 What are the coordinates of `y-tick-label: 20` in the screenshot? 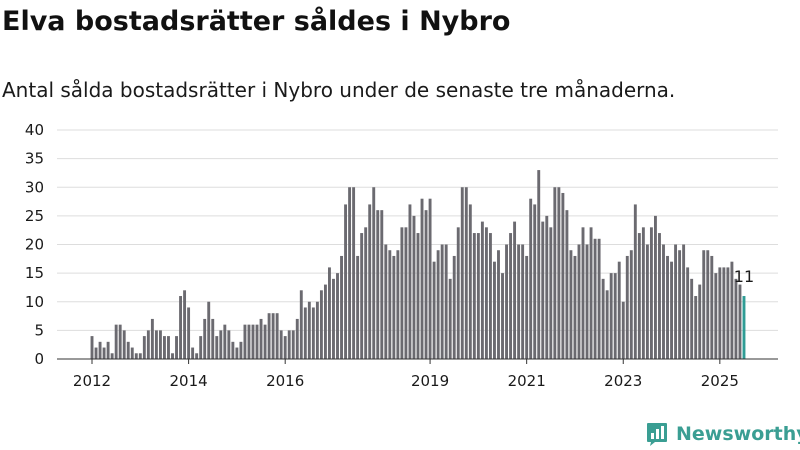 It's located at (34, 245).